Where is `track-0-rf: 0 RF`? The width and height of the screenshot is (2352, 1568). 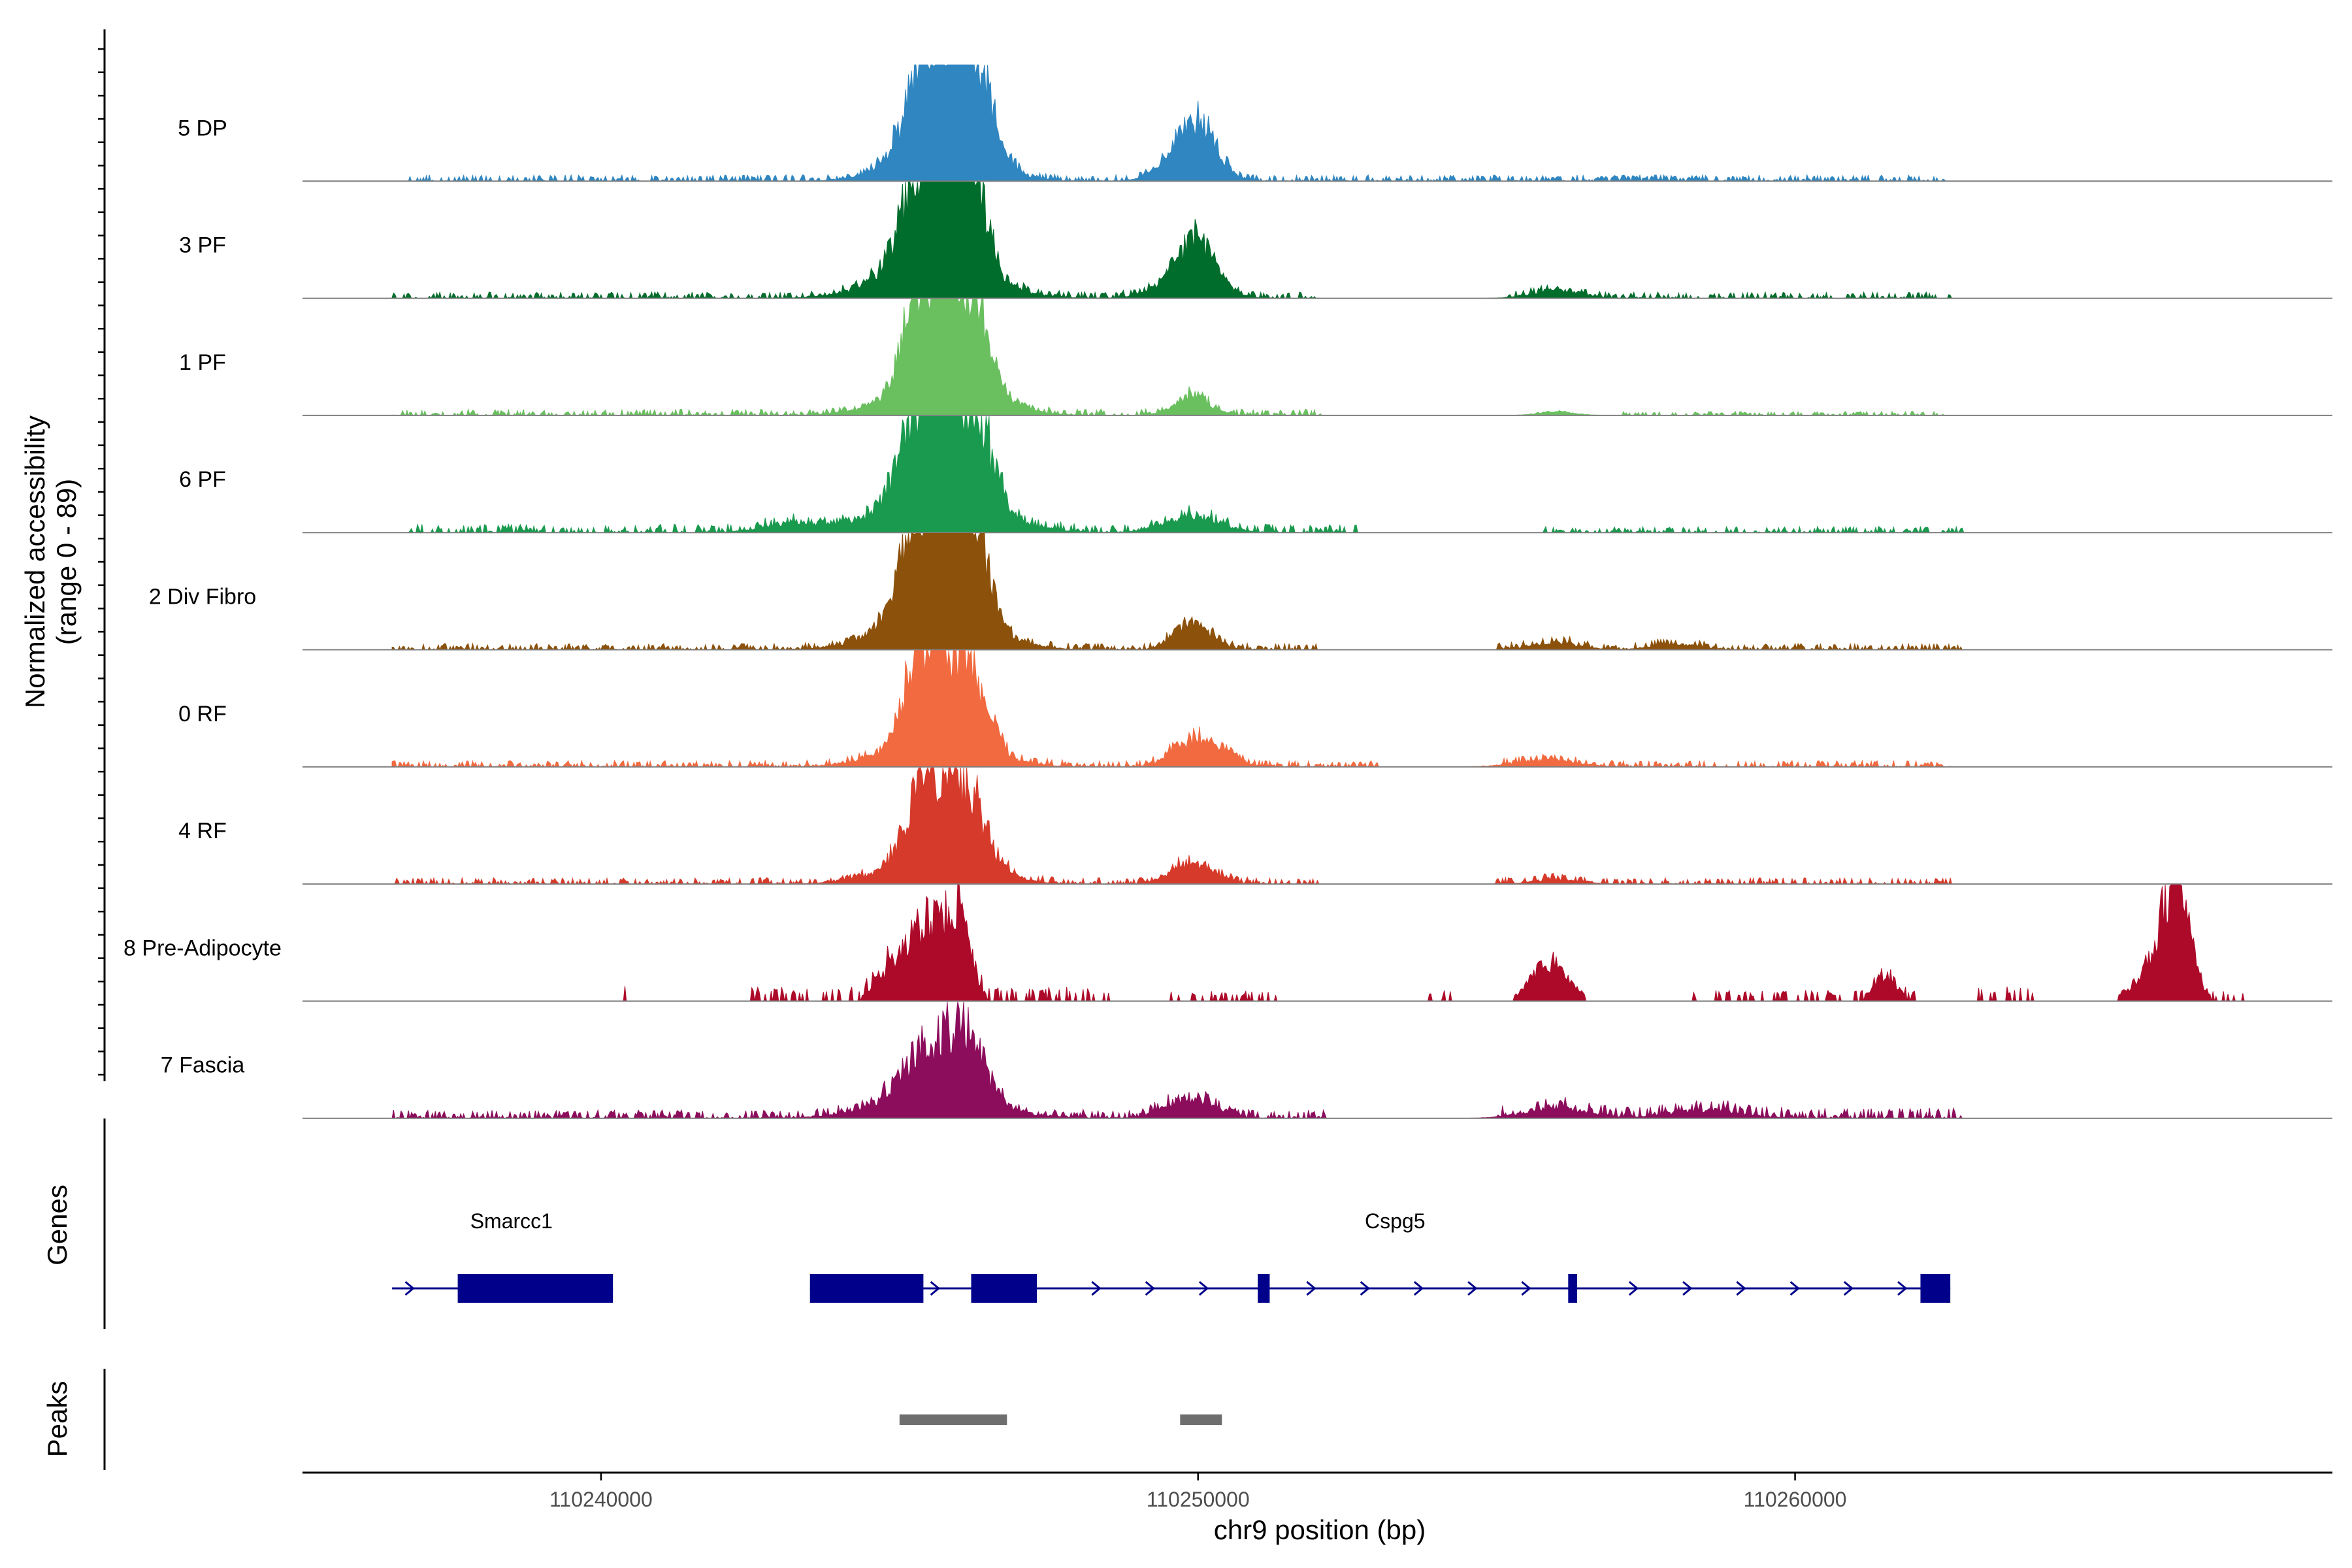
track-0-rf: 0 RF is located at coordinates (1255, 709).